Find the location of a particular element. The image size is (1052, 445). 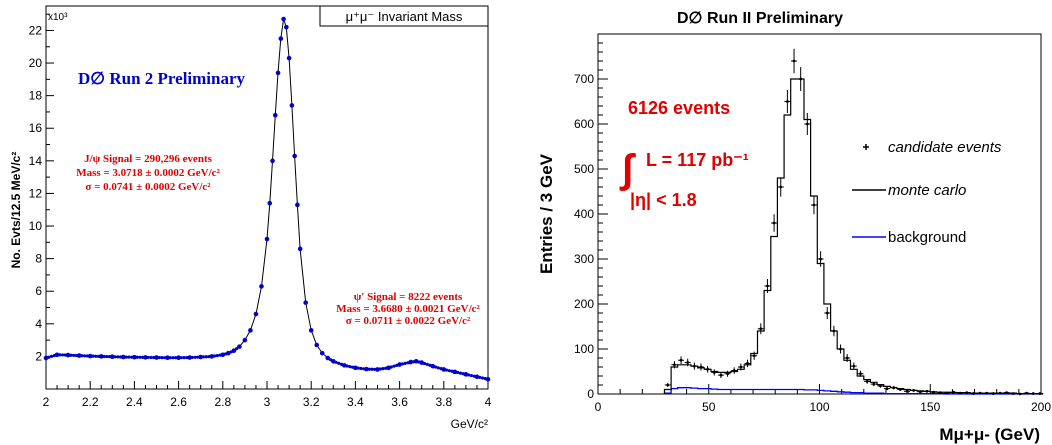

right-y-tick-label: 200 is located at coordinates (584, 304).